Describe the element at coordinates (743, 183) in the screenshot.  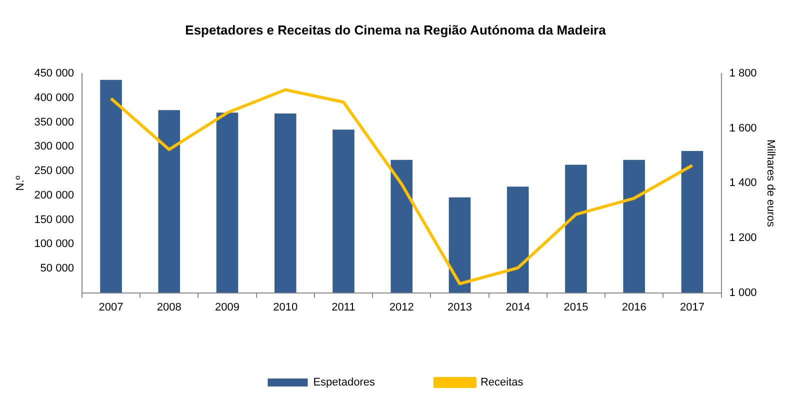
I see `y2-tick-label: 1 400` at that location.